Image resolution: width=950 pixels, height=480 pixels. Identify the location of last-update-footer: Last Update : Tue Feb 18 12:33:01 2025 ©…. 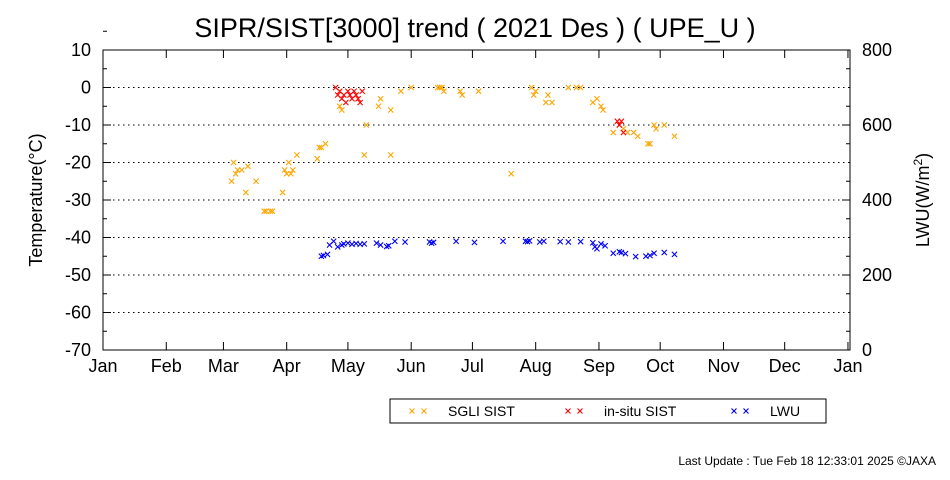
(807, 461).